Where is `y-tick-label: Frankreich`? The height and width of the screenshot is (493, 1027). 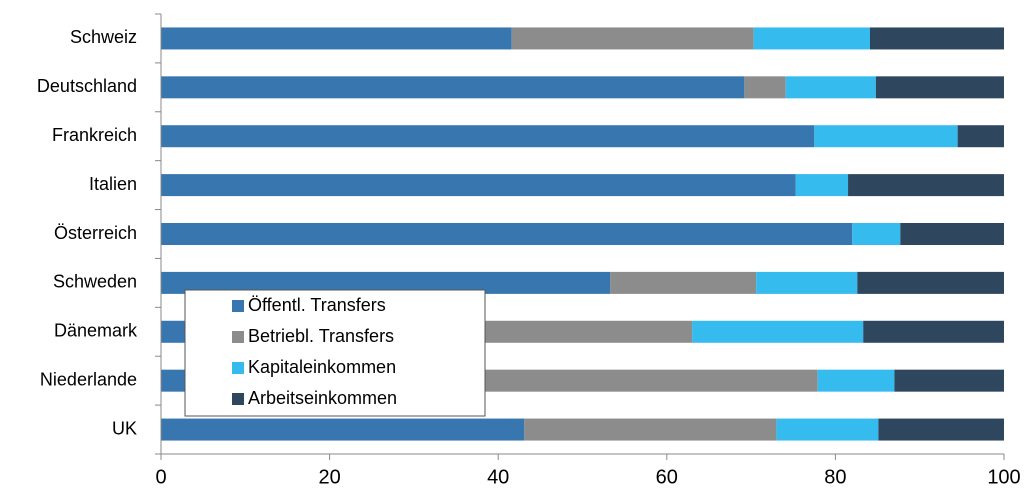 y-tick-label: Frankreich is located at coordinates (94, 135).